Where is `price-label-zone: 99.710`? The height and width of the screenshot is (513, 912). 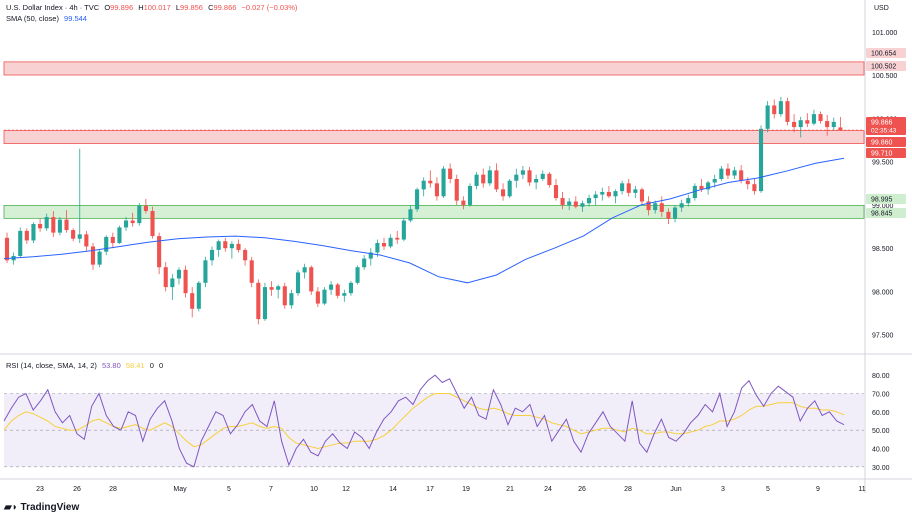 price-label-zone: 99.710 is located at coordinates (886, 153).